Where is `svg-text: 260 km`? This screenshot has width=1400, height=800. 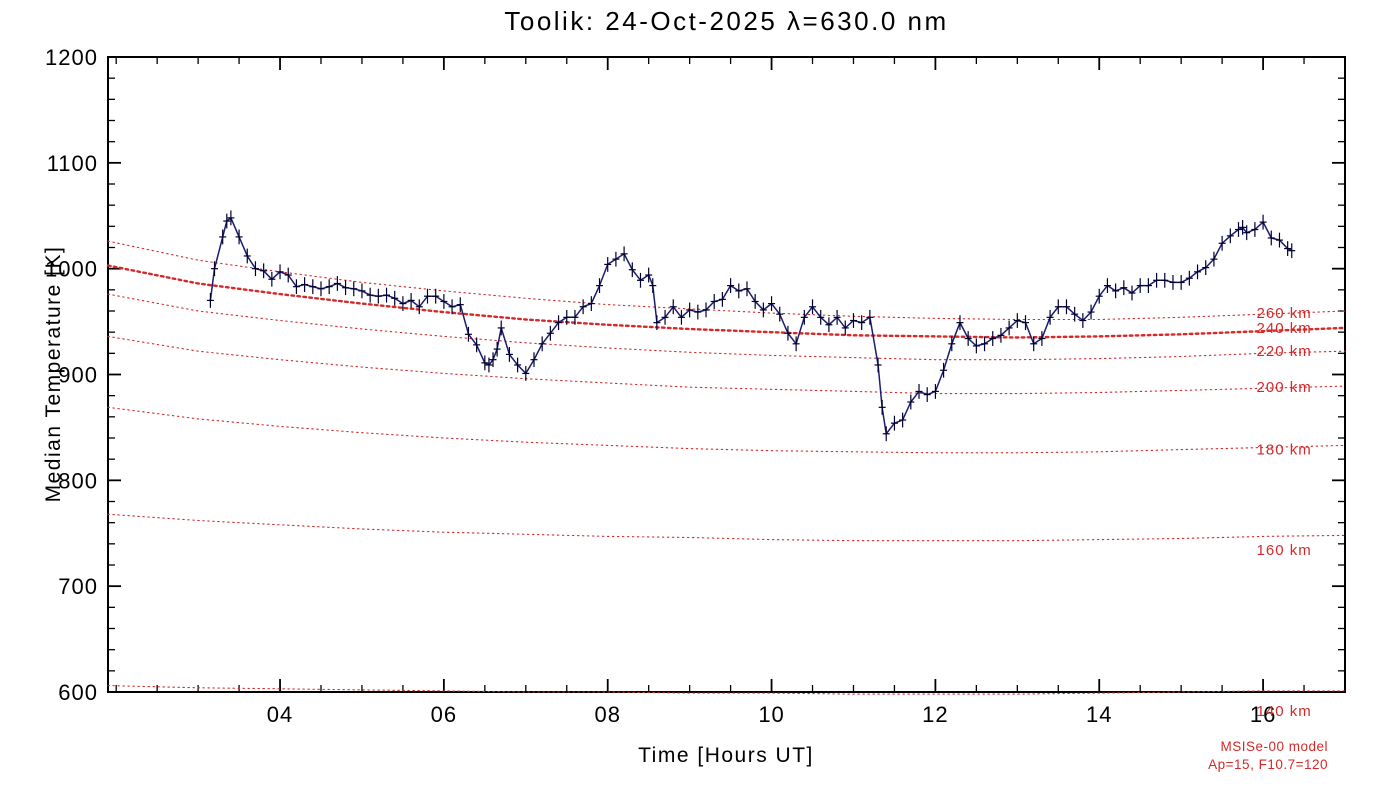
svg-text: 260 km is located at coordinates (1284, 313).